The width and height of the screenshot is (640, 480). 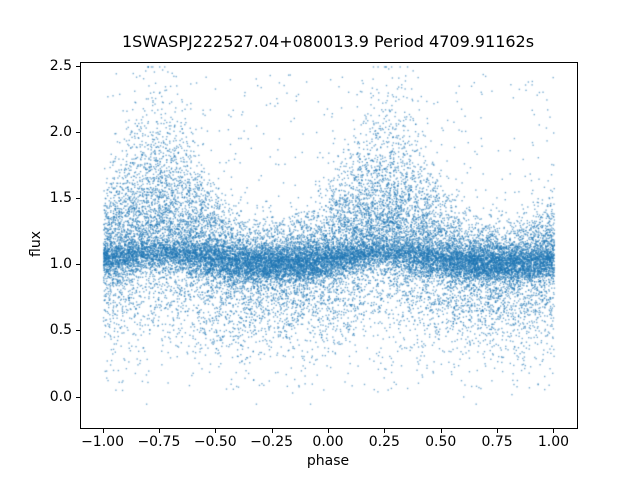 I want to click on y-tick-label: 0.0, so click(x=60, y=396).